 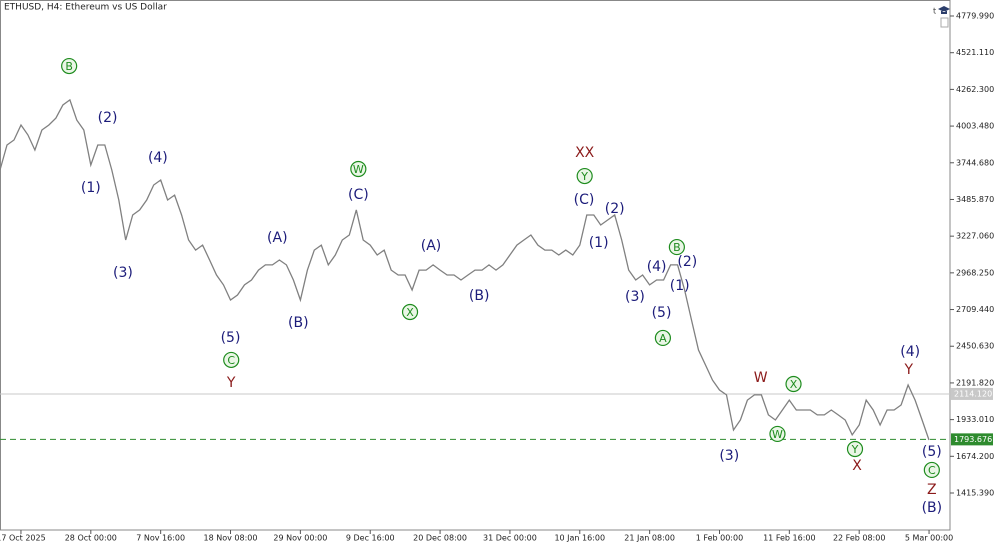 I want to click on svg-text: t, so click(x=934, y=11).